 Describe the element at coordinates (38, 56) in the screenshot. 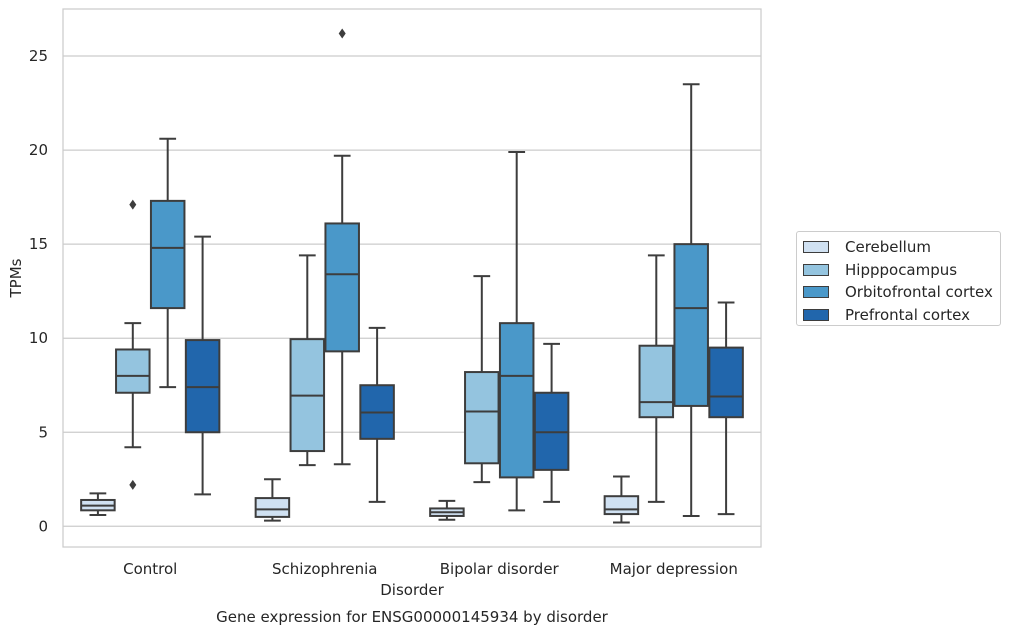

I see `y-tick-label: 25` at that location.